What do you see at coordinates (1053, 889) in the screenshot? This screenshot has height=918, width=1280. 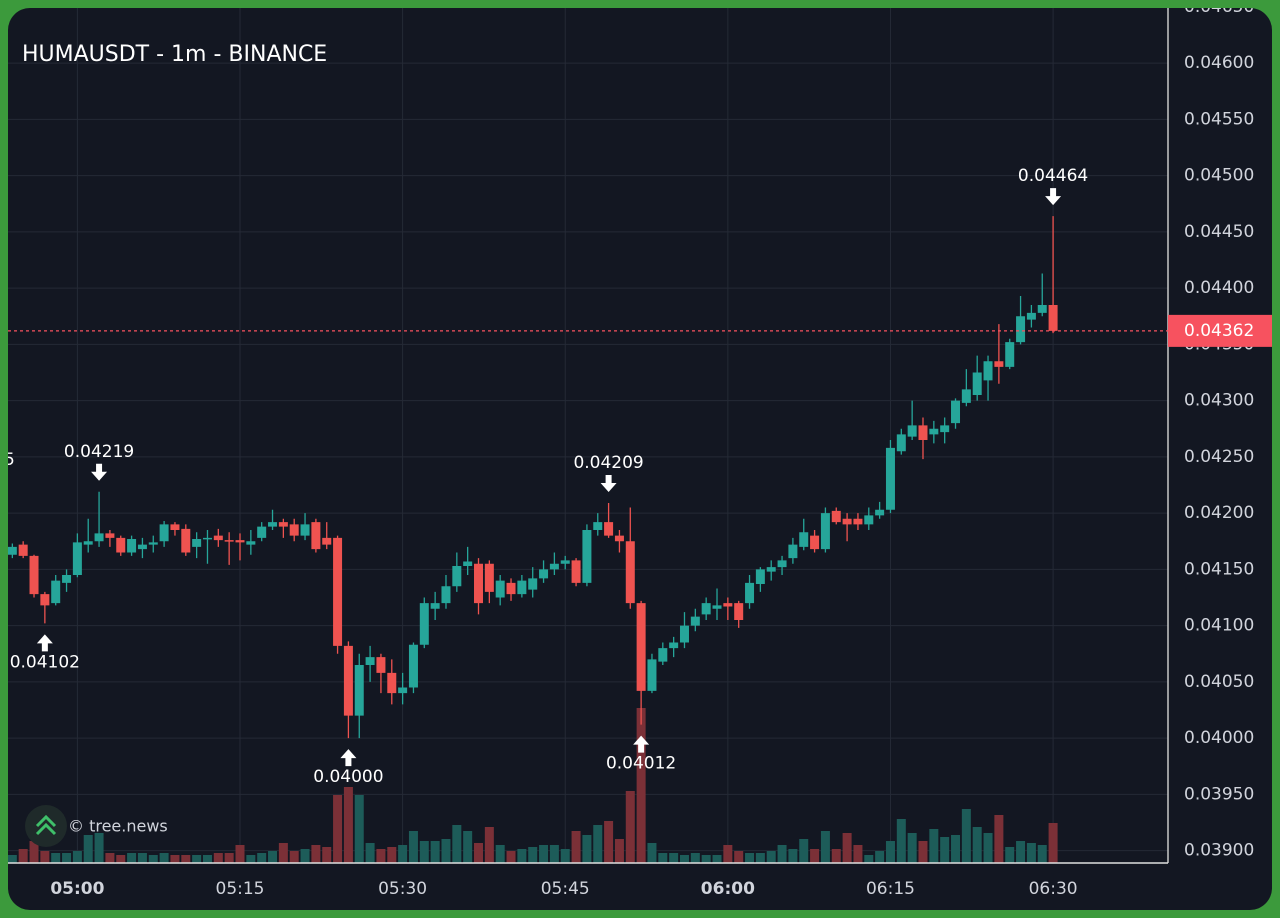 I see `x-tick-label: 06:30` at bounding box center [1053, 889].